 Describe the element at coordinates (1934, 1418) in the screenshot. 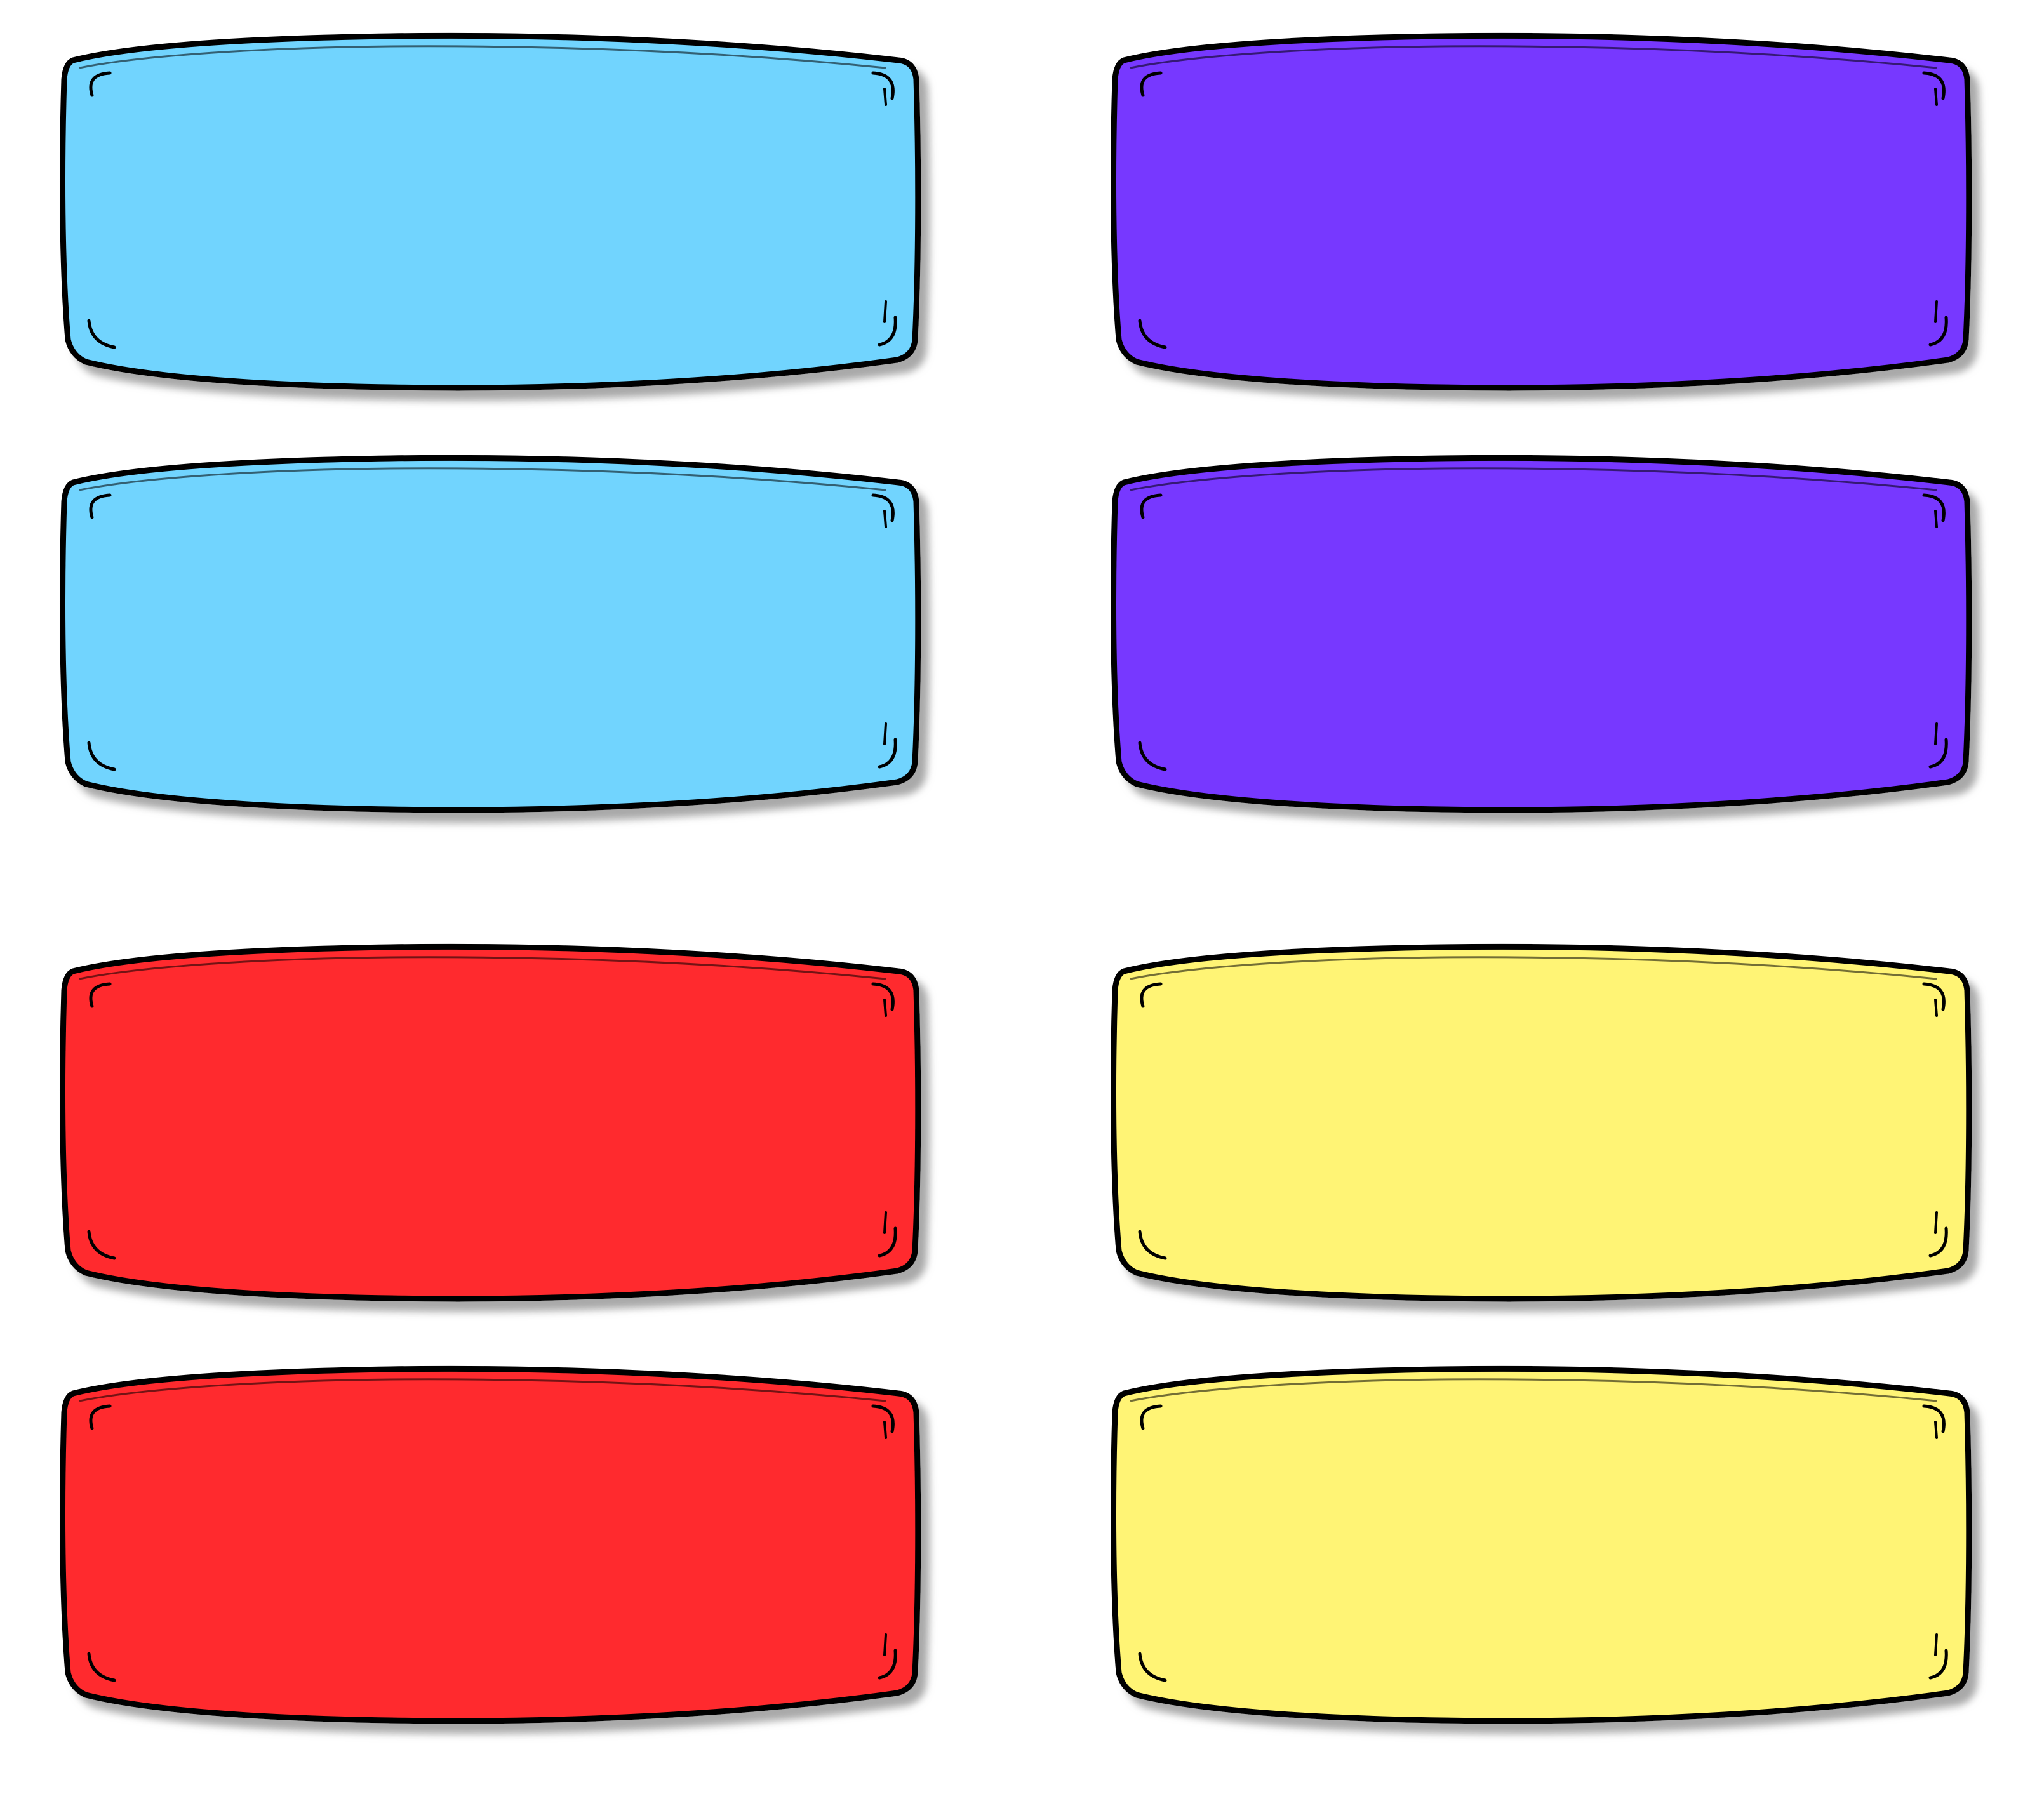

I see `yellow-label-2-corner-top-right` at that location.